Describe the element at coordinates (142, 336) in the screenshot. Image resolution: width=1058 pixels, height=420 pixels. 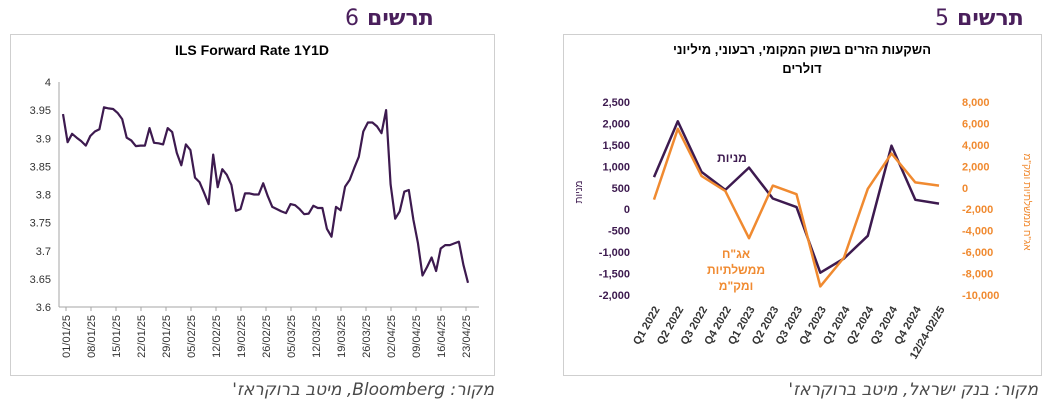
I see `x-tick-label: 22/01/25` at that location.